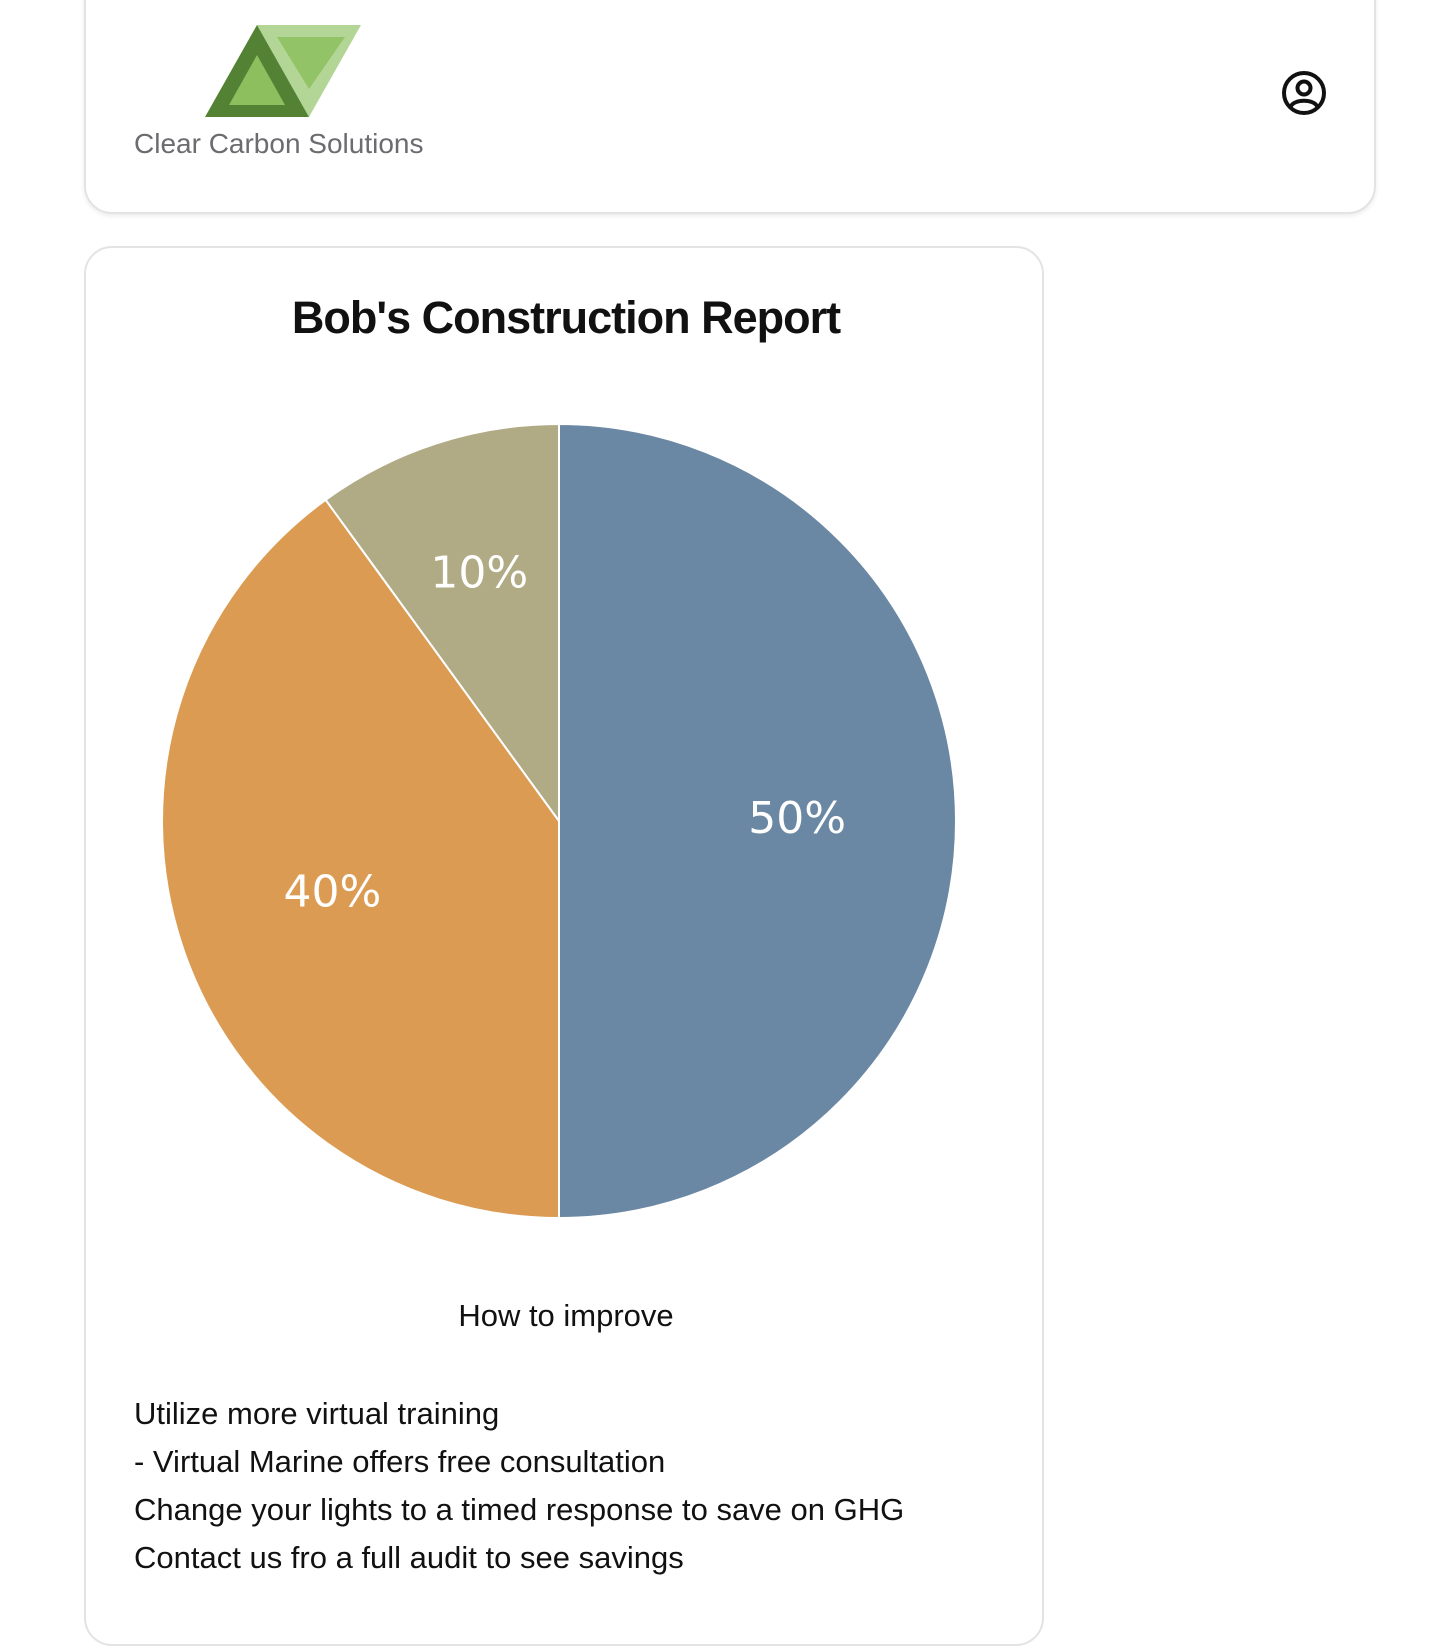  Describe the element at coordinates (1304, 93) in the screenshot. I see `user-circle-icon` at that location.